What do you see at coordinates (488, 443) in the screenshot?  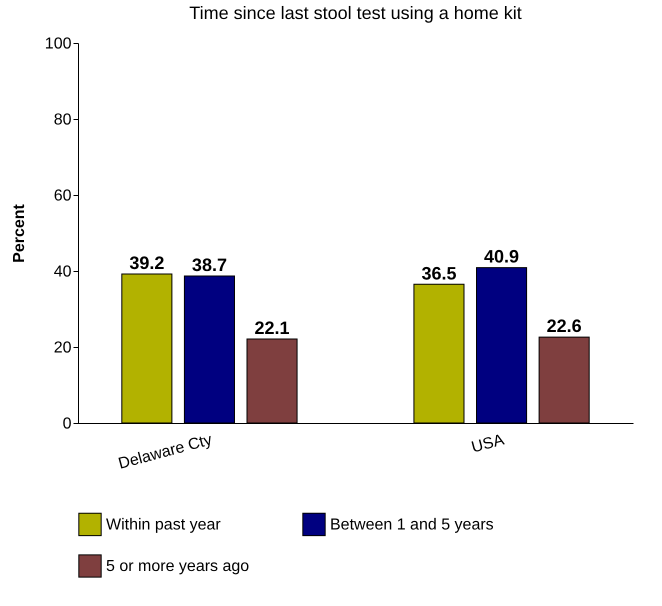 I see `x-tick-label: USA` at bounding box center [488, 443].